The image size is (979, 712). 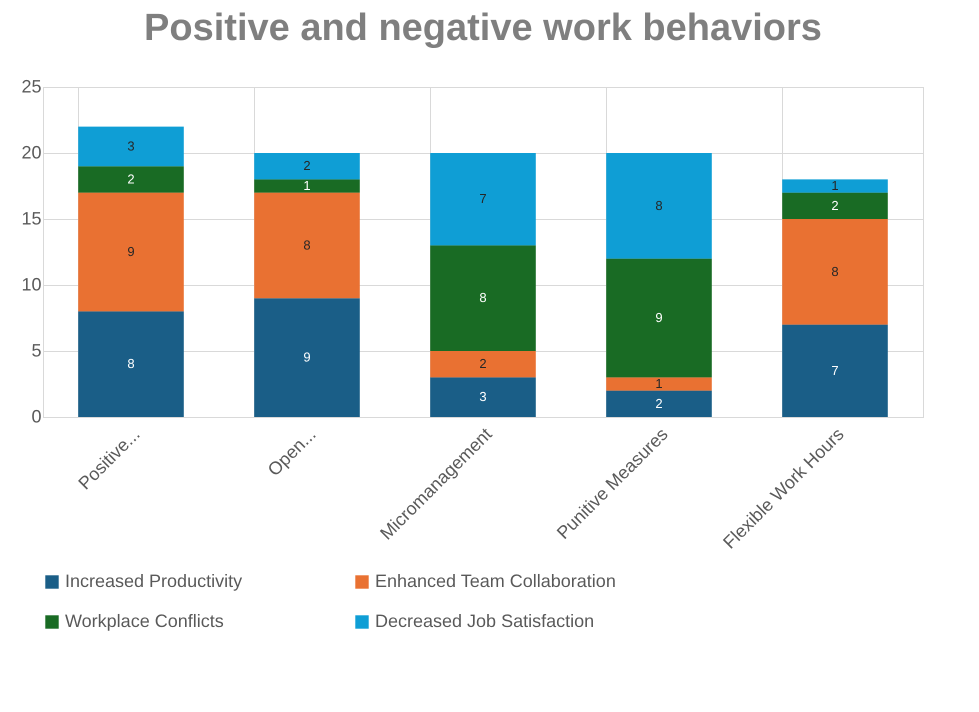 What do you see at coordinates (36, 416) in the screenshot?
I see `y-tick-label: 0` at bounding box center [36, 416].